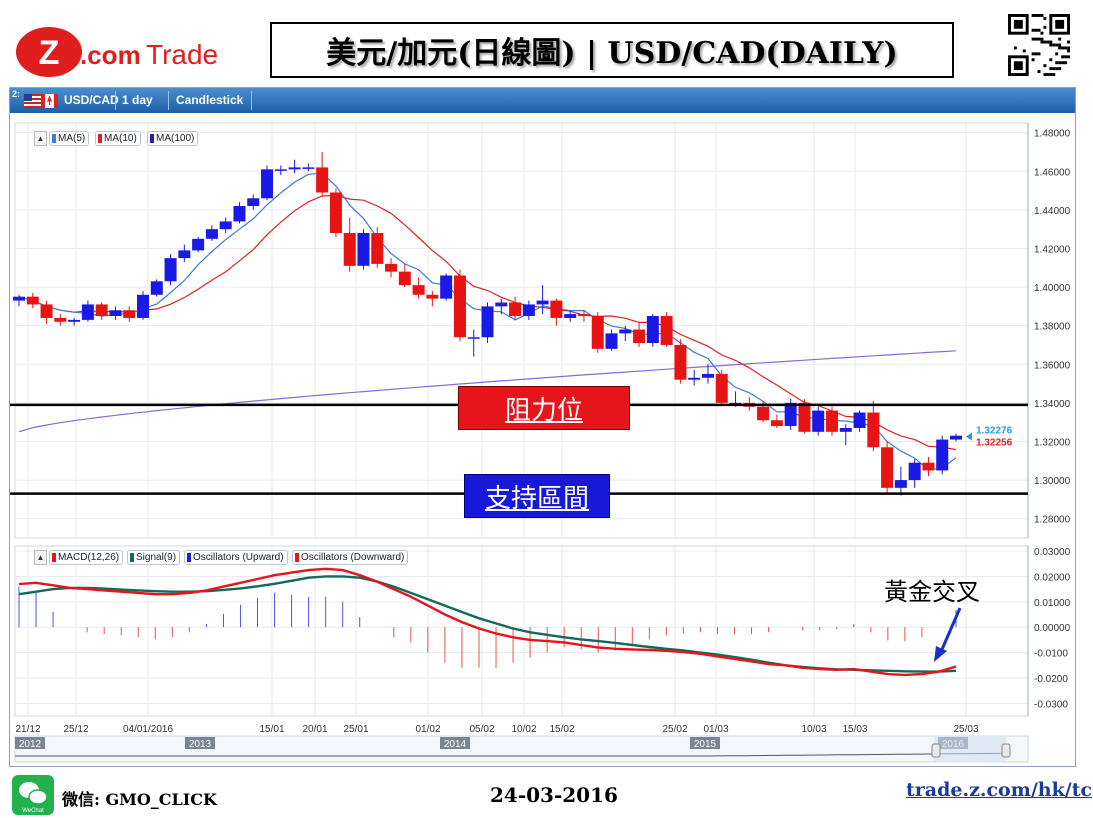 This screenshot has width=1093, height=818. I want to click on legend-signal-label: Signal(9), so click(156, 557).